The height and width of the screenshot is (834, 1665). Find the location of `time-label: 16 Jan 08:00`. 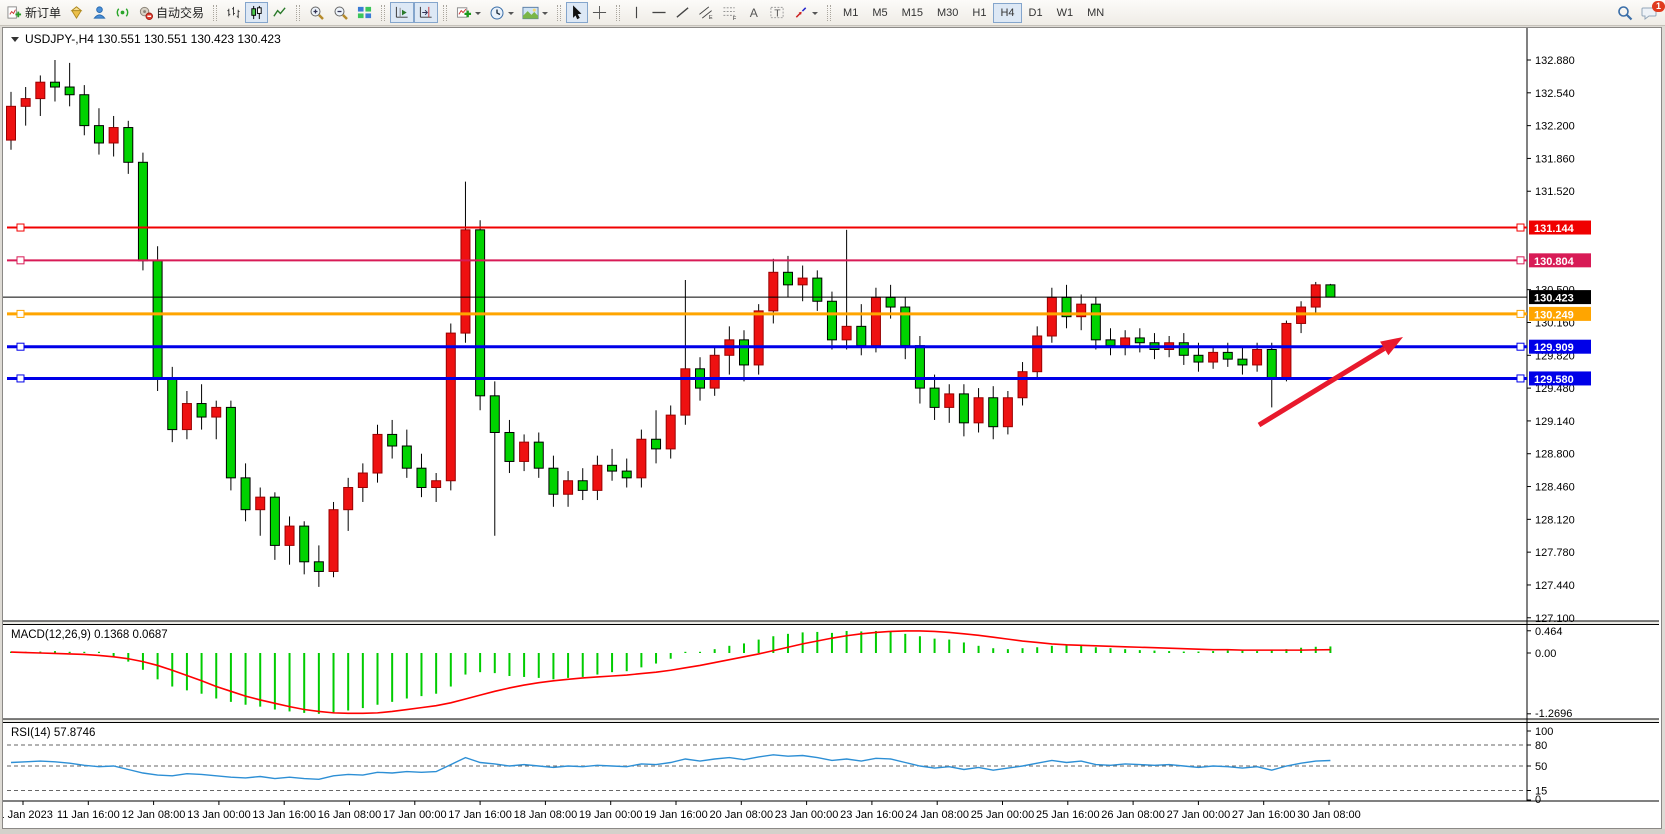

time-label: 16 Jan 08:00 is located at coordinates (350, 815).